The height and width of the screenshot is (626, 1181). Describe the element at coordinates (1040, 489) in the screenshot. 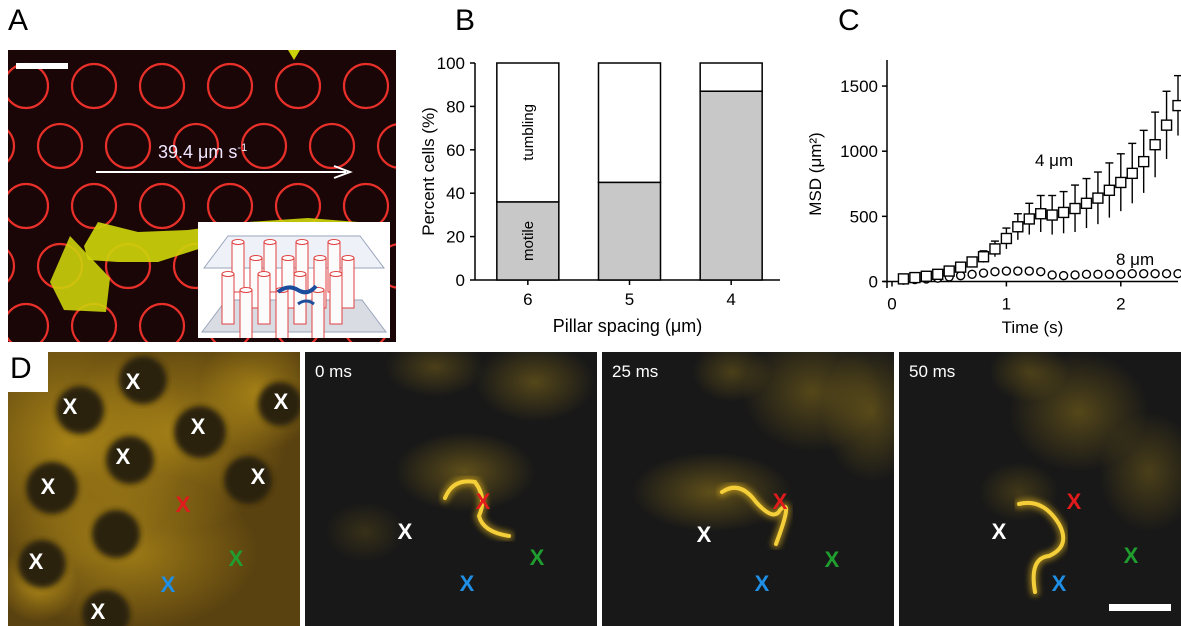

I see `frame-4: X X X X 50 ms` at that location.